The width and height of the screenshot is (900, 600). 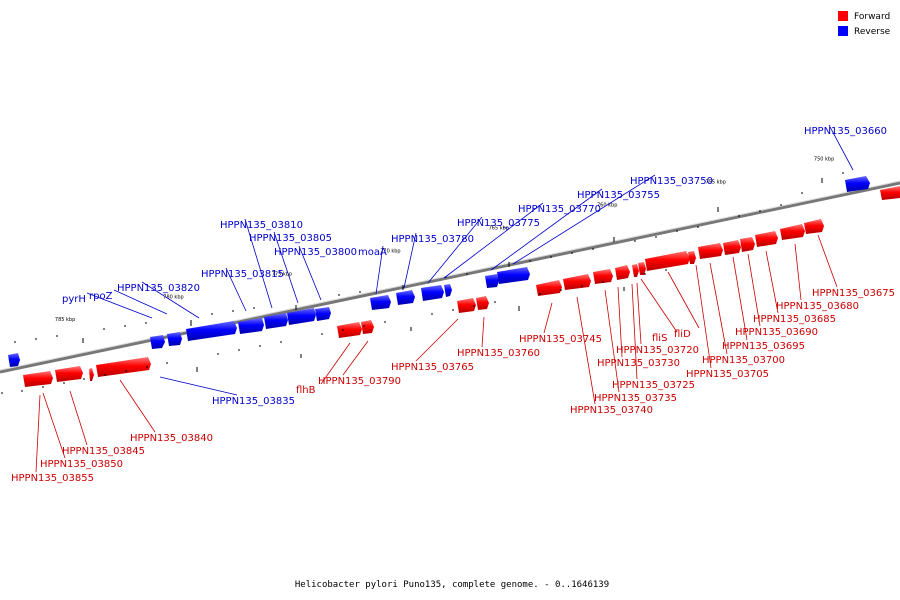 What do you see at coordinates (173, 297) in the screenshot?
I see `scale-label: 780 kbp` at bounding box center [173, 297].